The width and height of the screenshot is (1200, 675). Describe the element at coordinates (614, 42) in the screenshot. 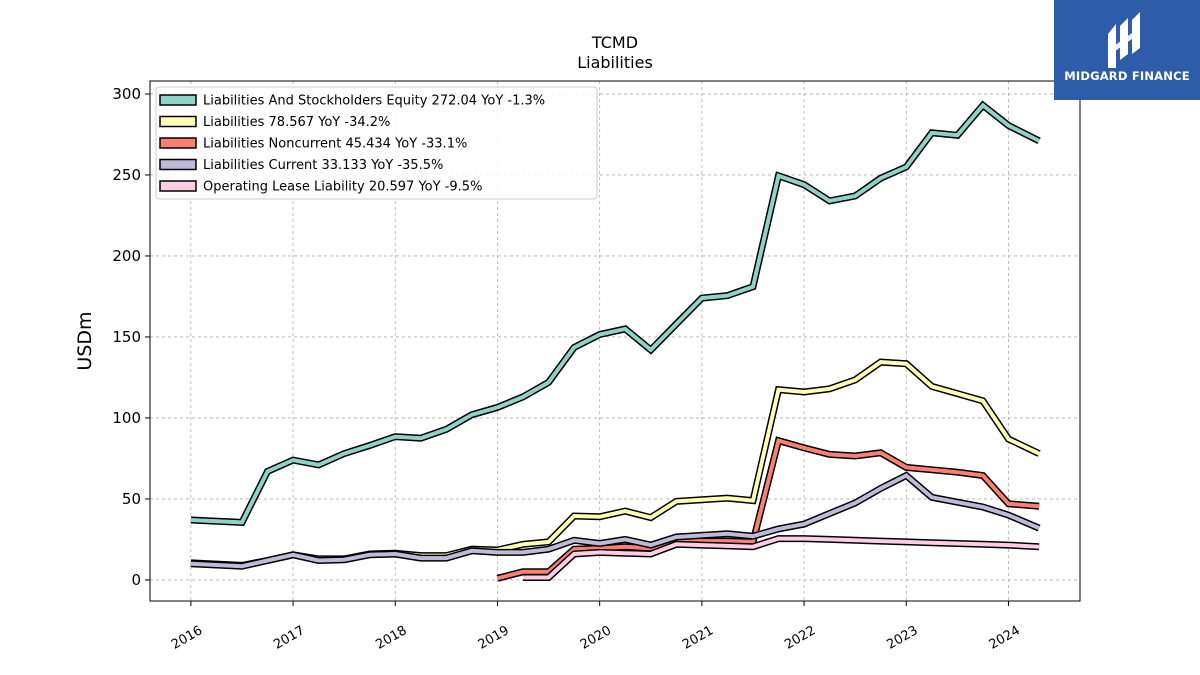

I see `chart-title: TCMD` at that location.